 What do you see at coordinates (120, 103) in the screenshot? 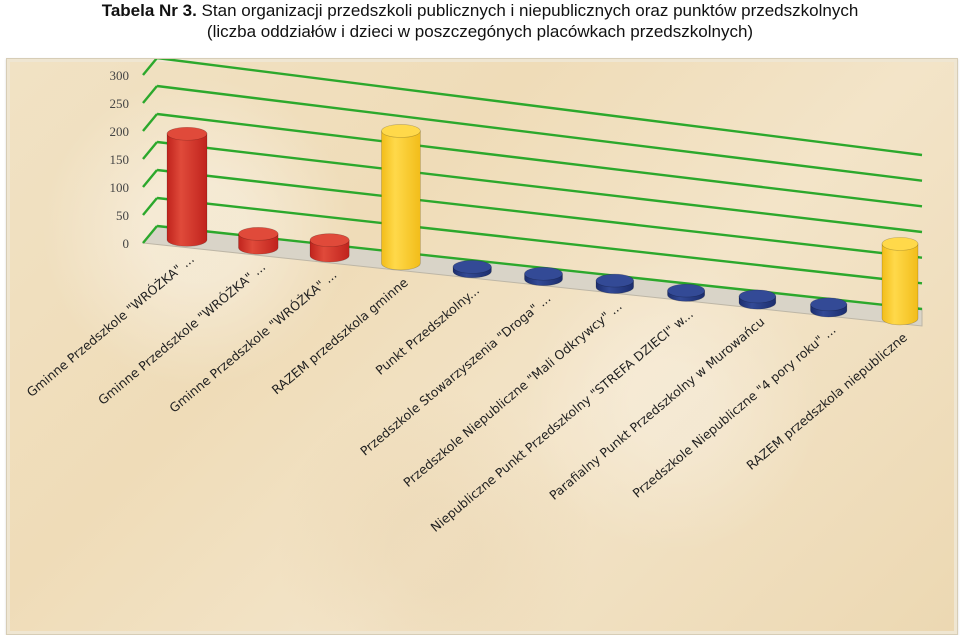
I see `y-tick-label: 250` at bounding box center [120, 103].